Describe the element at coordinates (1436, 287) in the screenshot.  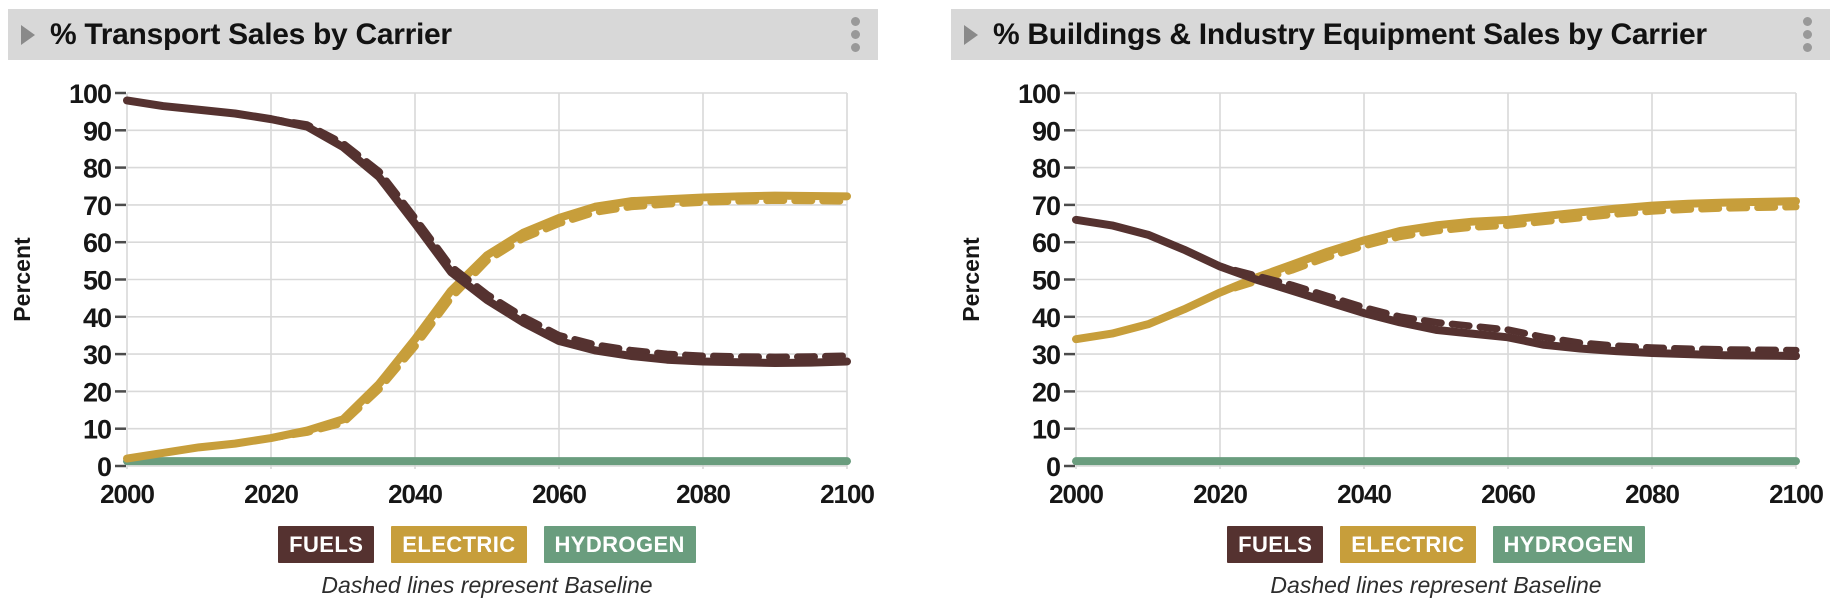
I see `fuels-line` at that location.